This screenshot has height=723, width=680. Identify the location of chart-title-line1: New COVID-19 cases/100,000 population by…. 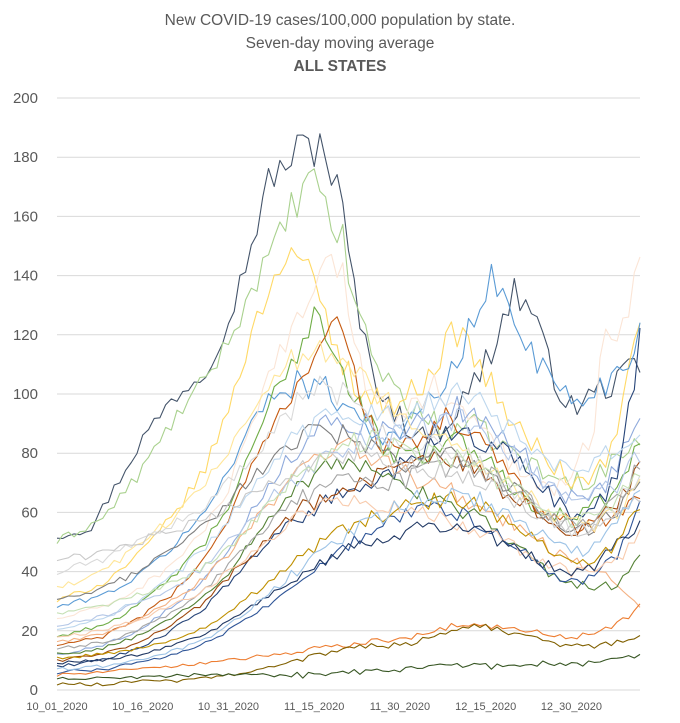
(340, 20).